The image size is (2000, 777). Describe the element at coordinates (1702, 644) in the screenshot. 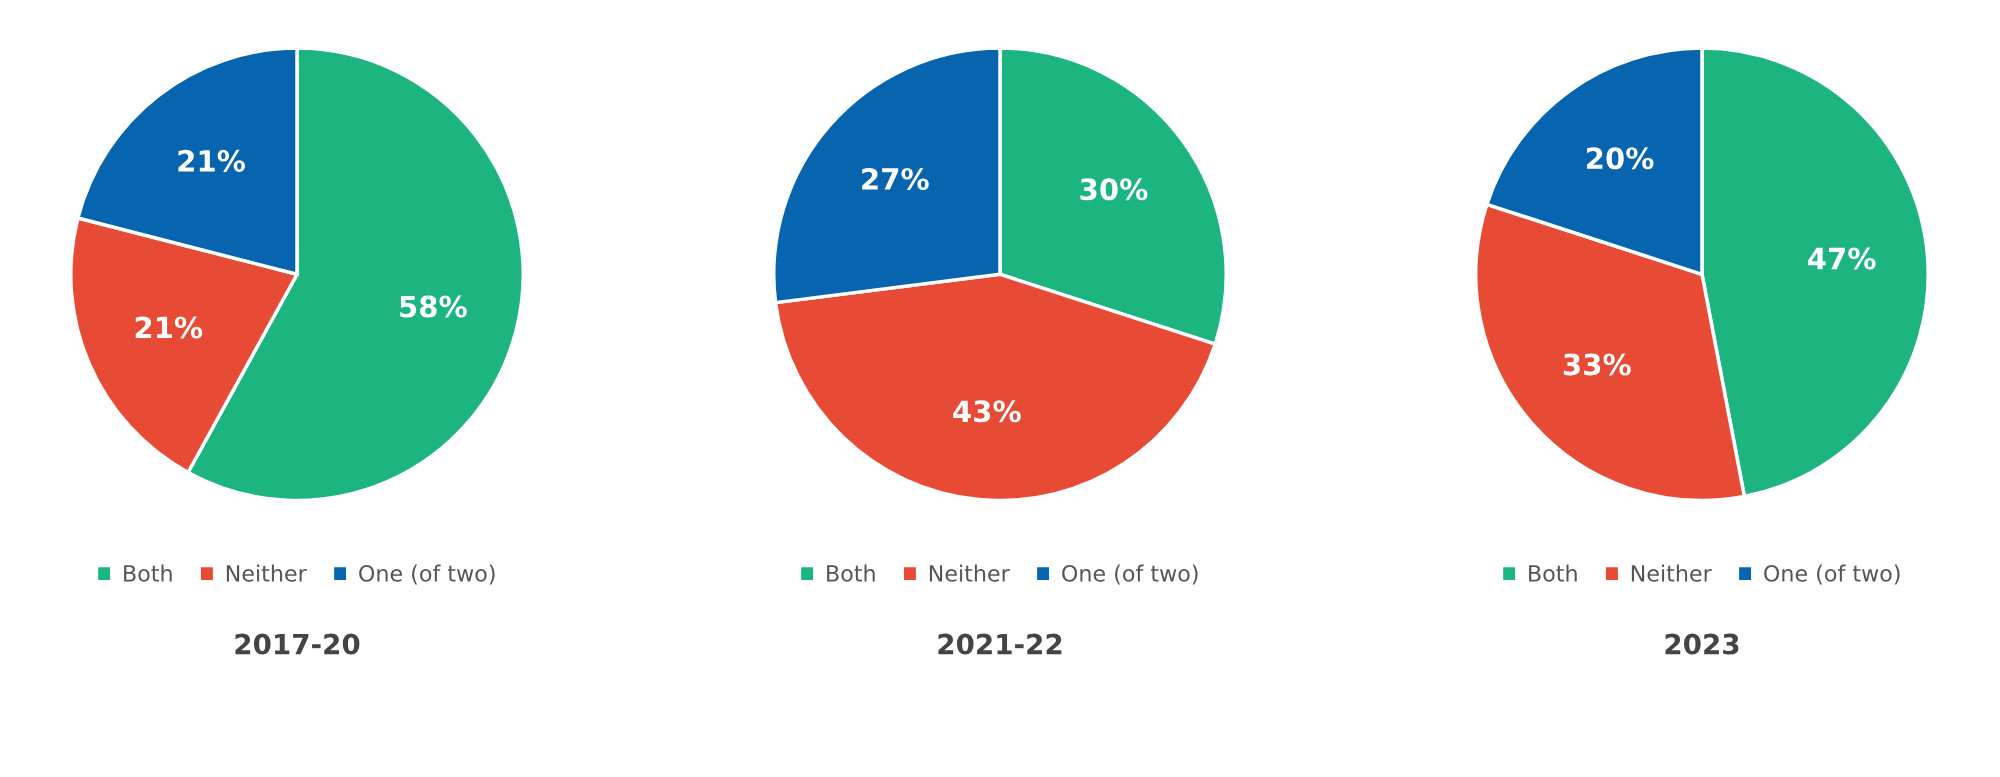

I see `text: 2023` at that location.